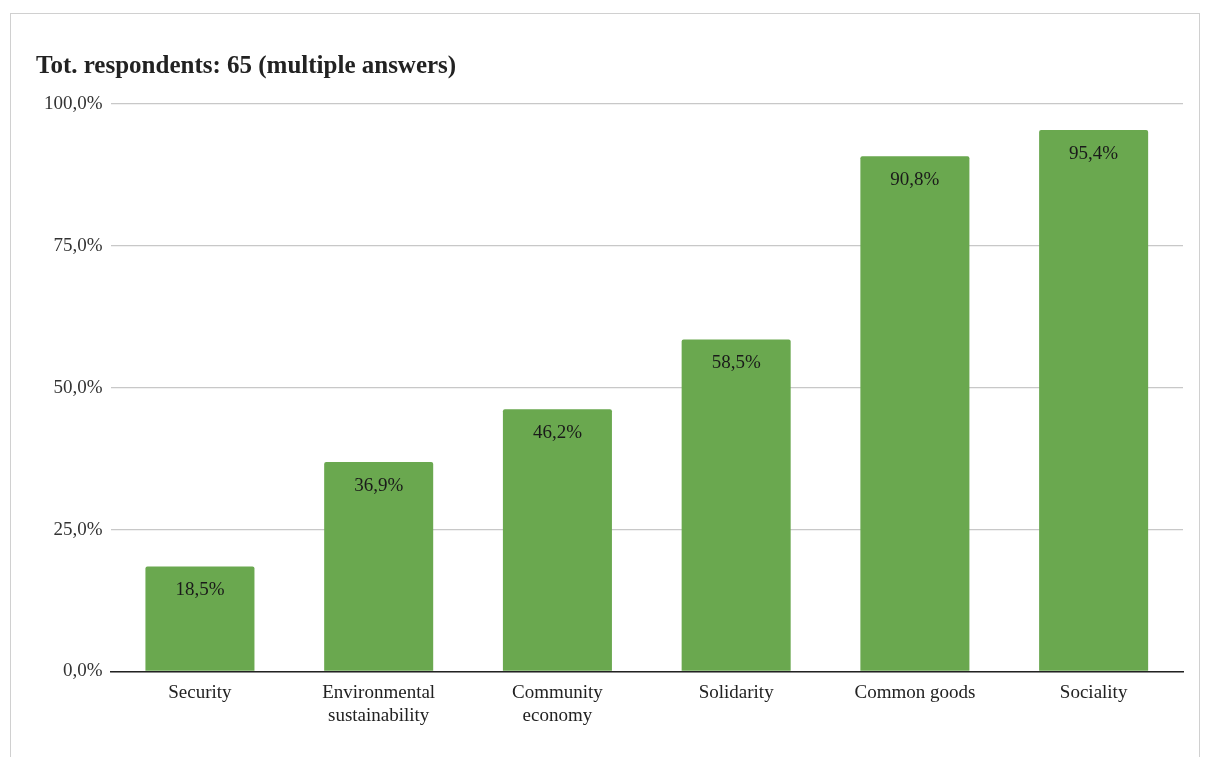 This screenshot has height=758, width=1211. Describe the element at coordinates (78, 528) in the screenshot. I see `y-tick-label: 25,0%` at that location.